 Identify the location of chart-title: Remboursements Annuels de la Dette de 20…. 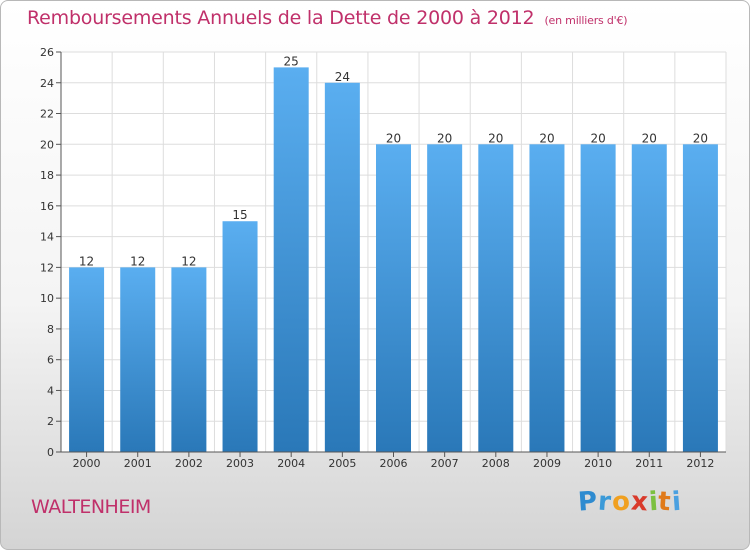
(327, 18).